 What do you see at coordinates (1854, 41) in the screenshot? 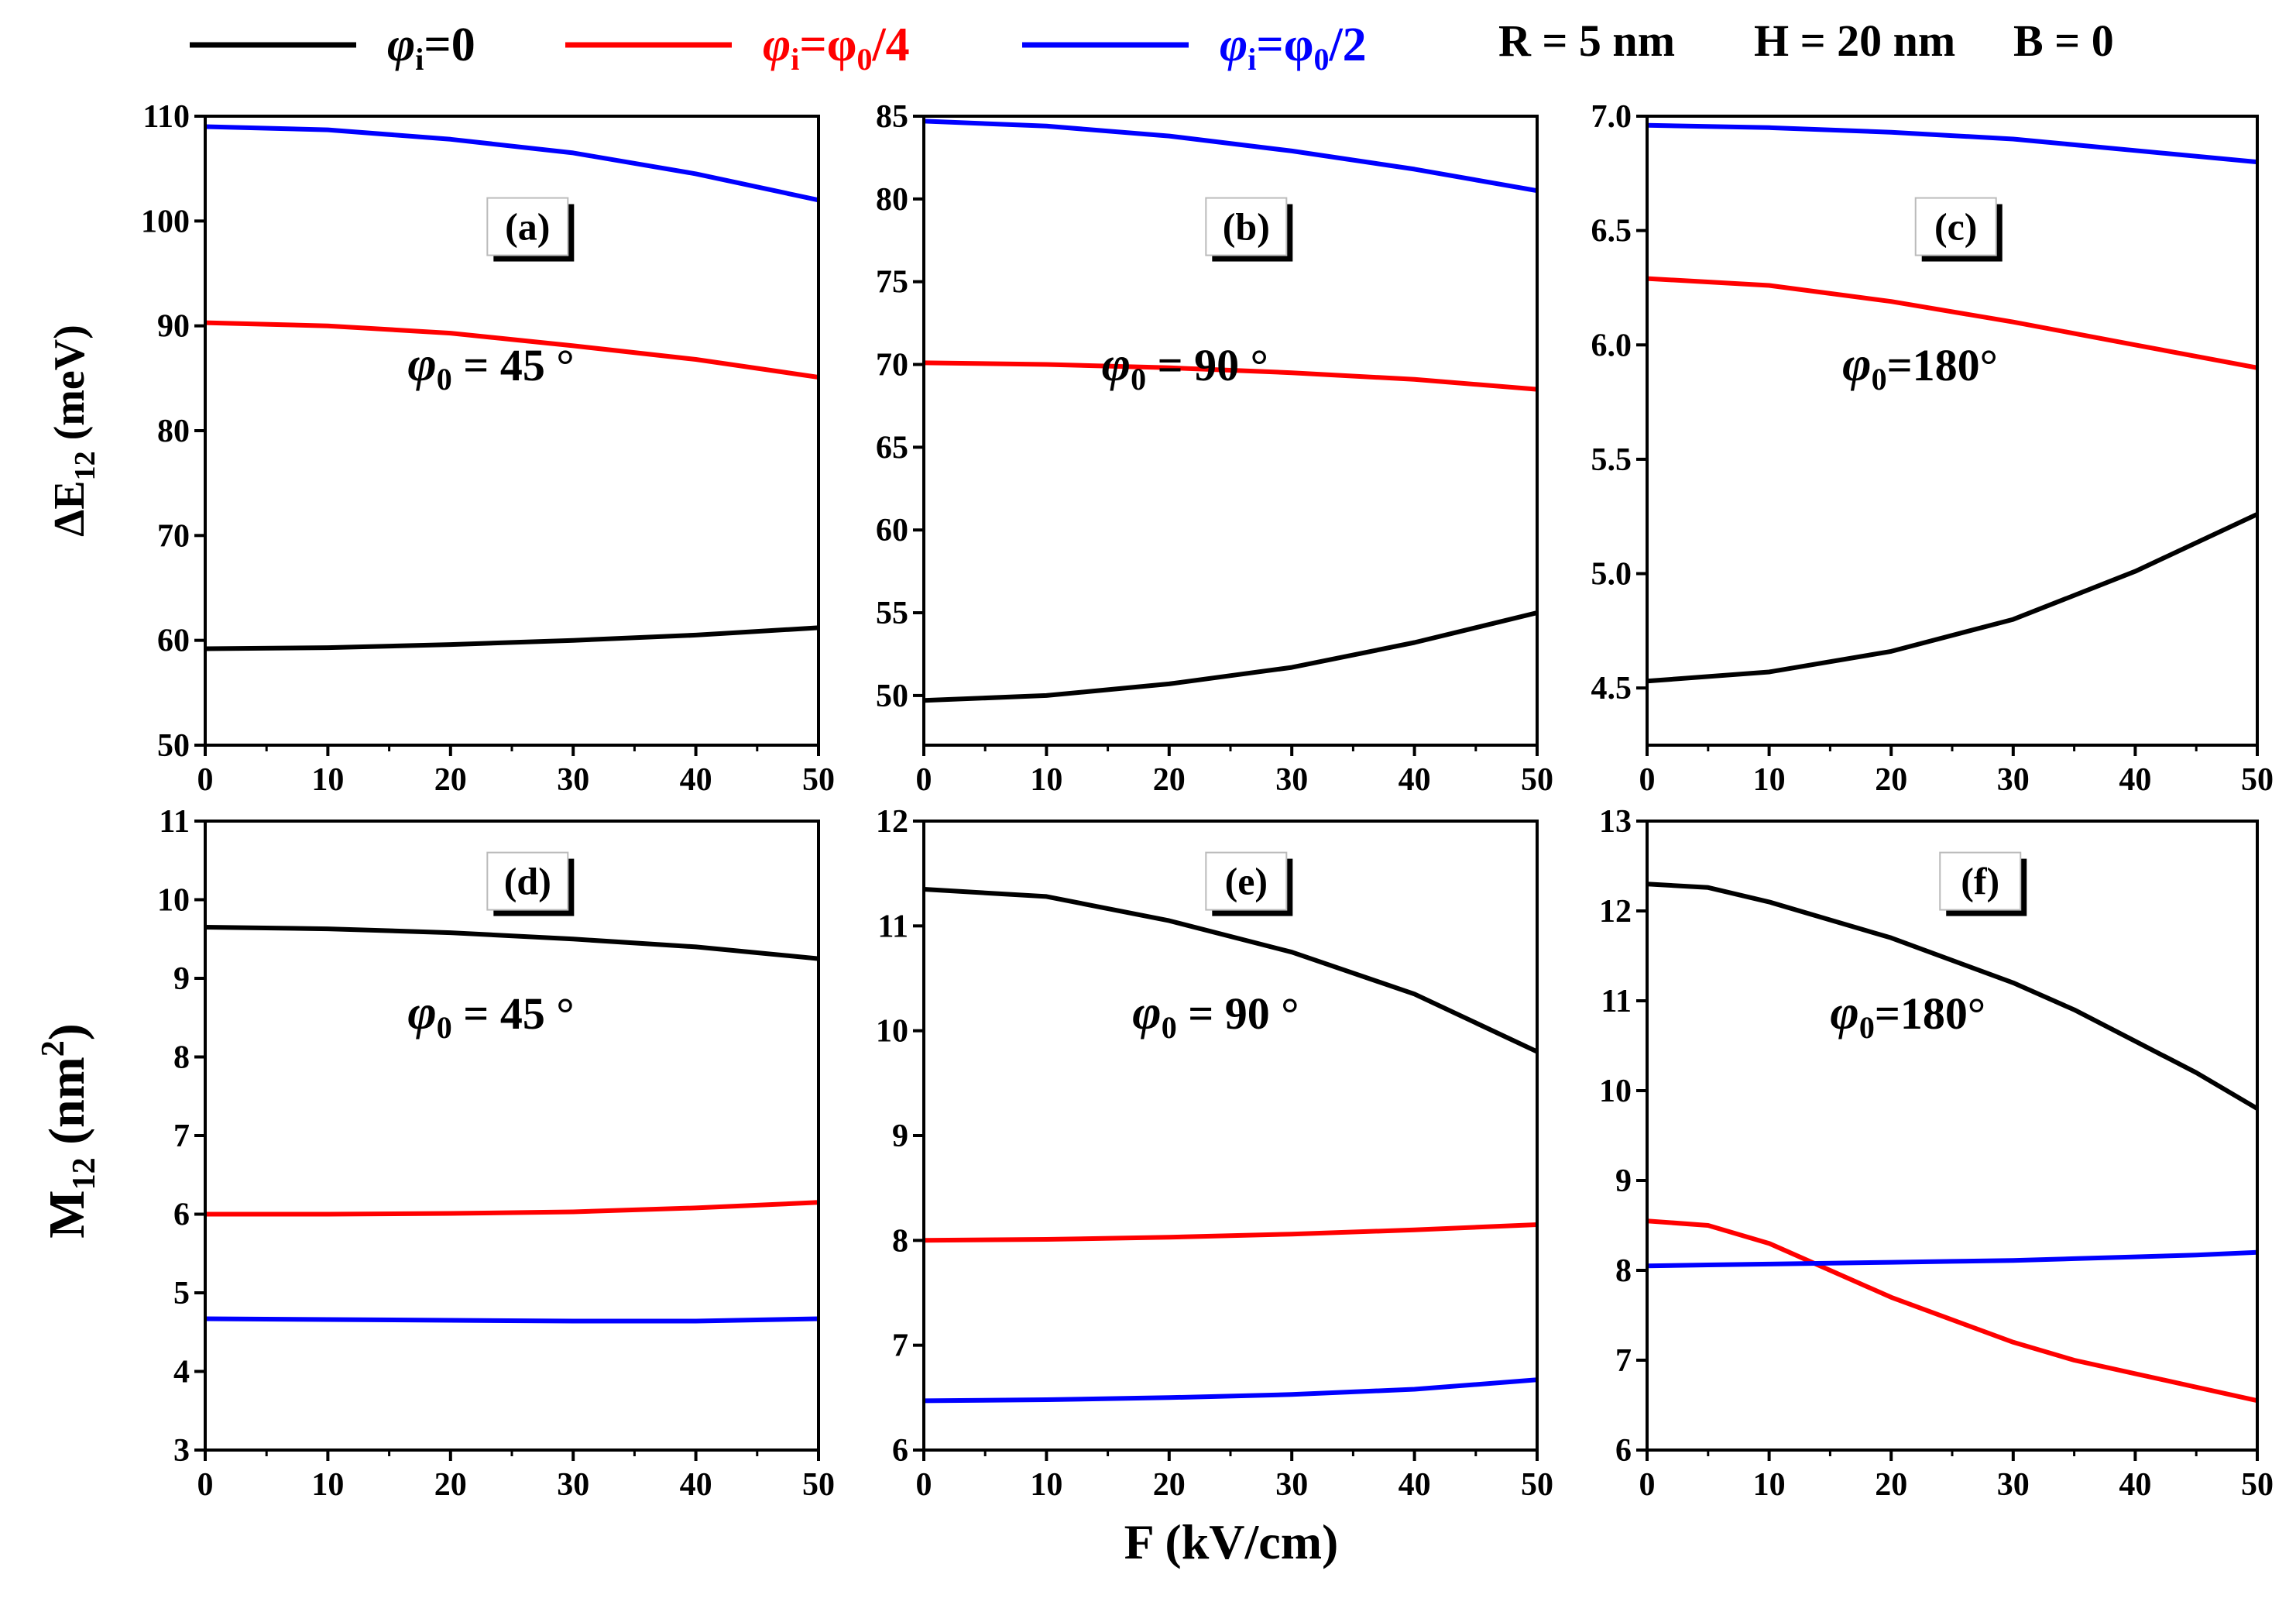
I see `param-2: H = 20 nm` at bounding box center [1854, 41].